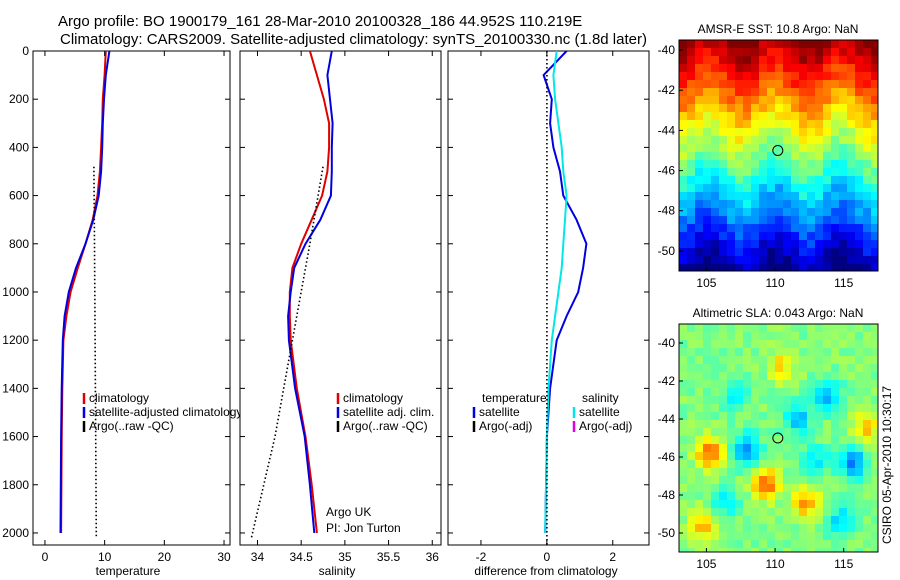 The height and width of the screenshot is (580, 900). Describe the element at coordinates (119, 398) in the screenshot. I see `legend-entry-label: climatology` at that location.